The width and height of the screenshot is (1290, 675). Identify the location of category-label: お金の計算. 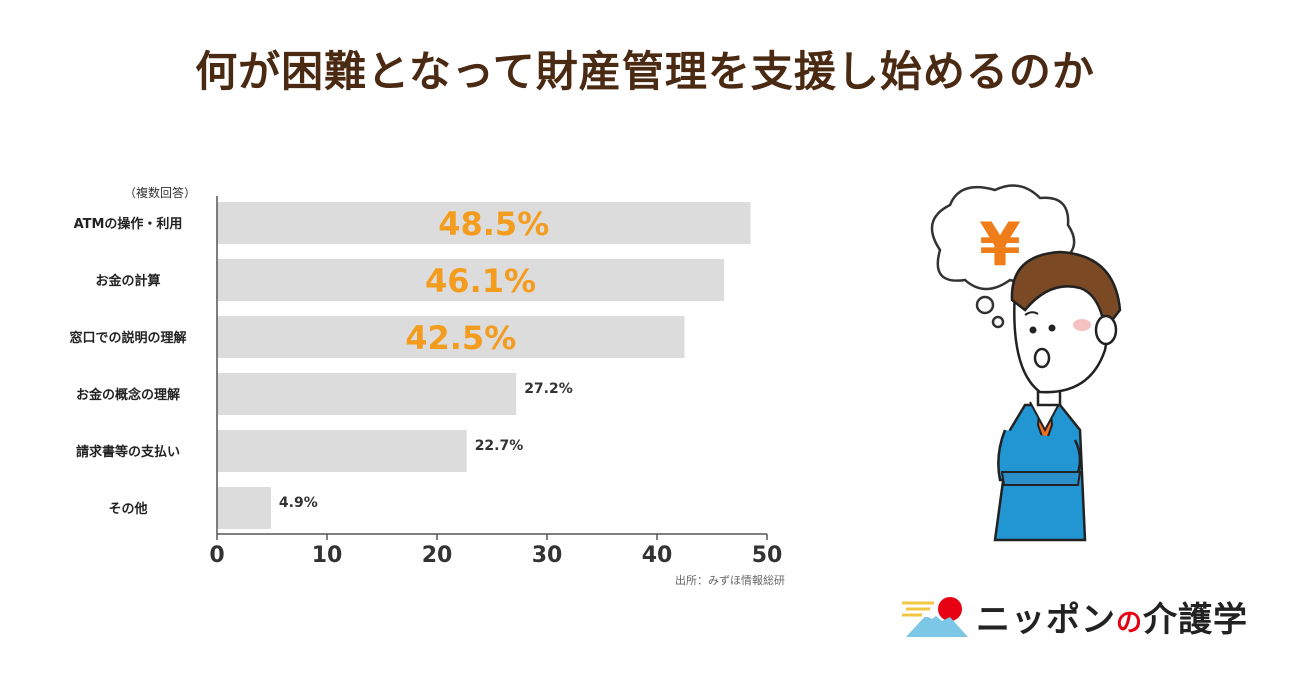
(127, 281).